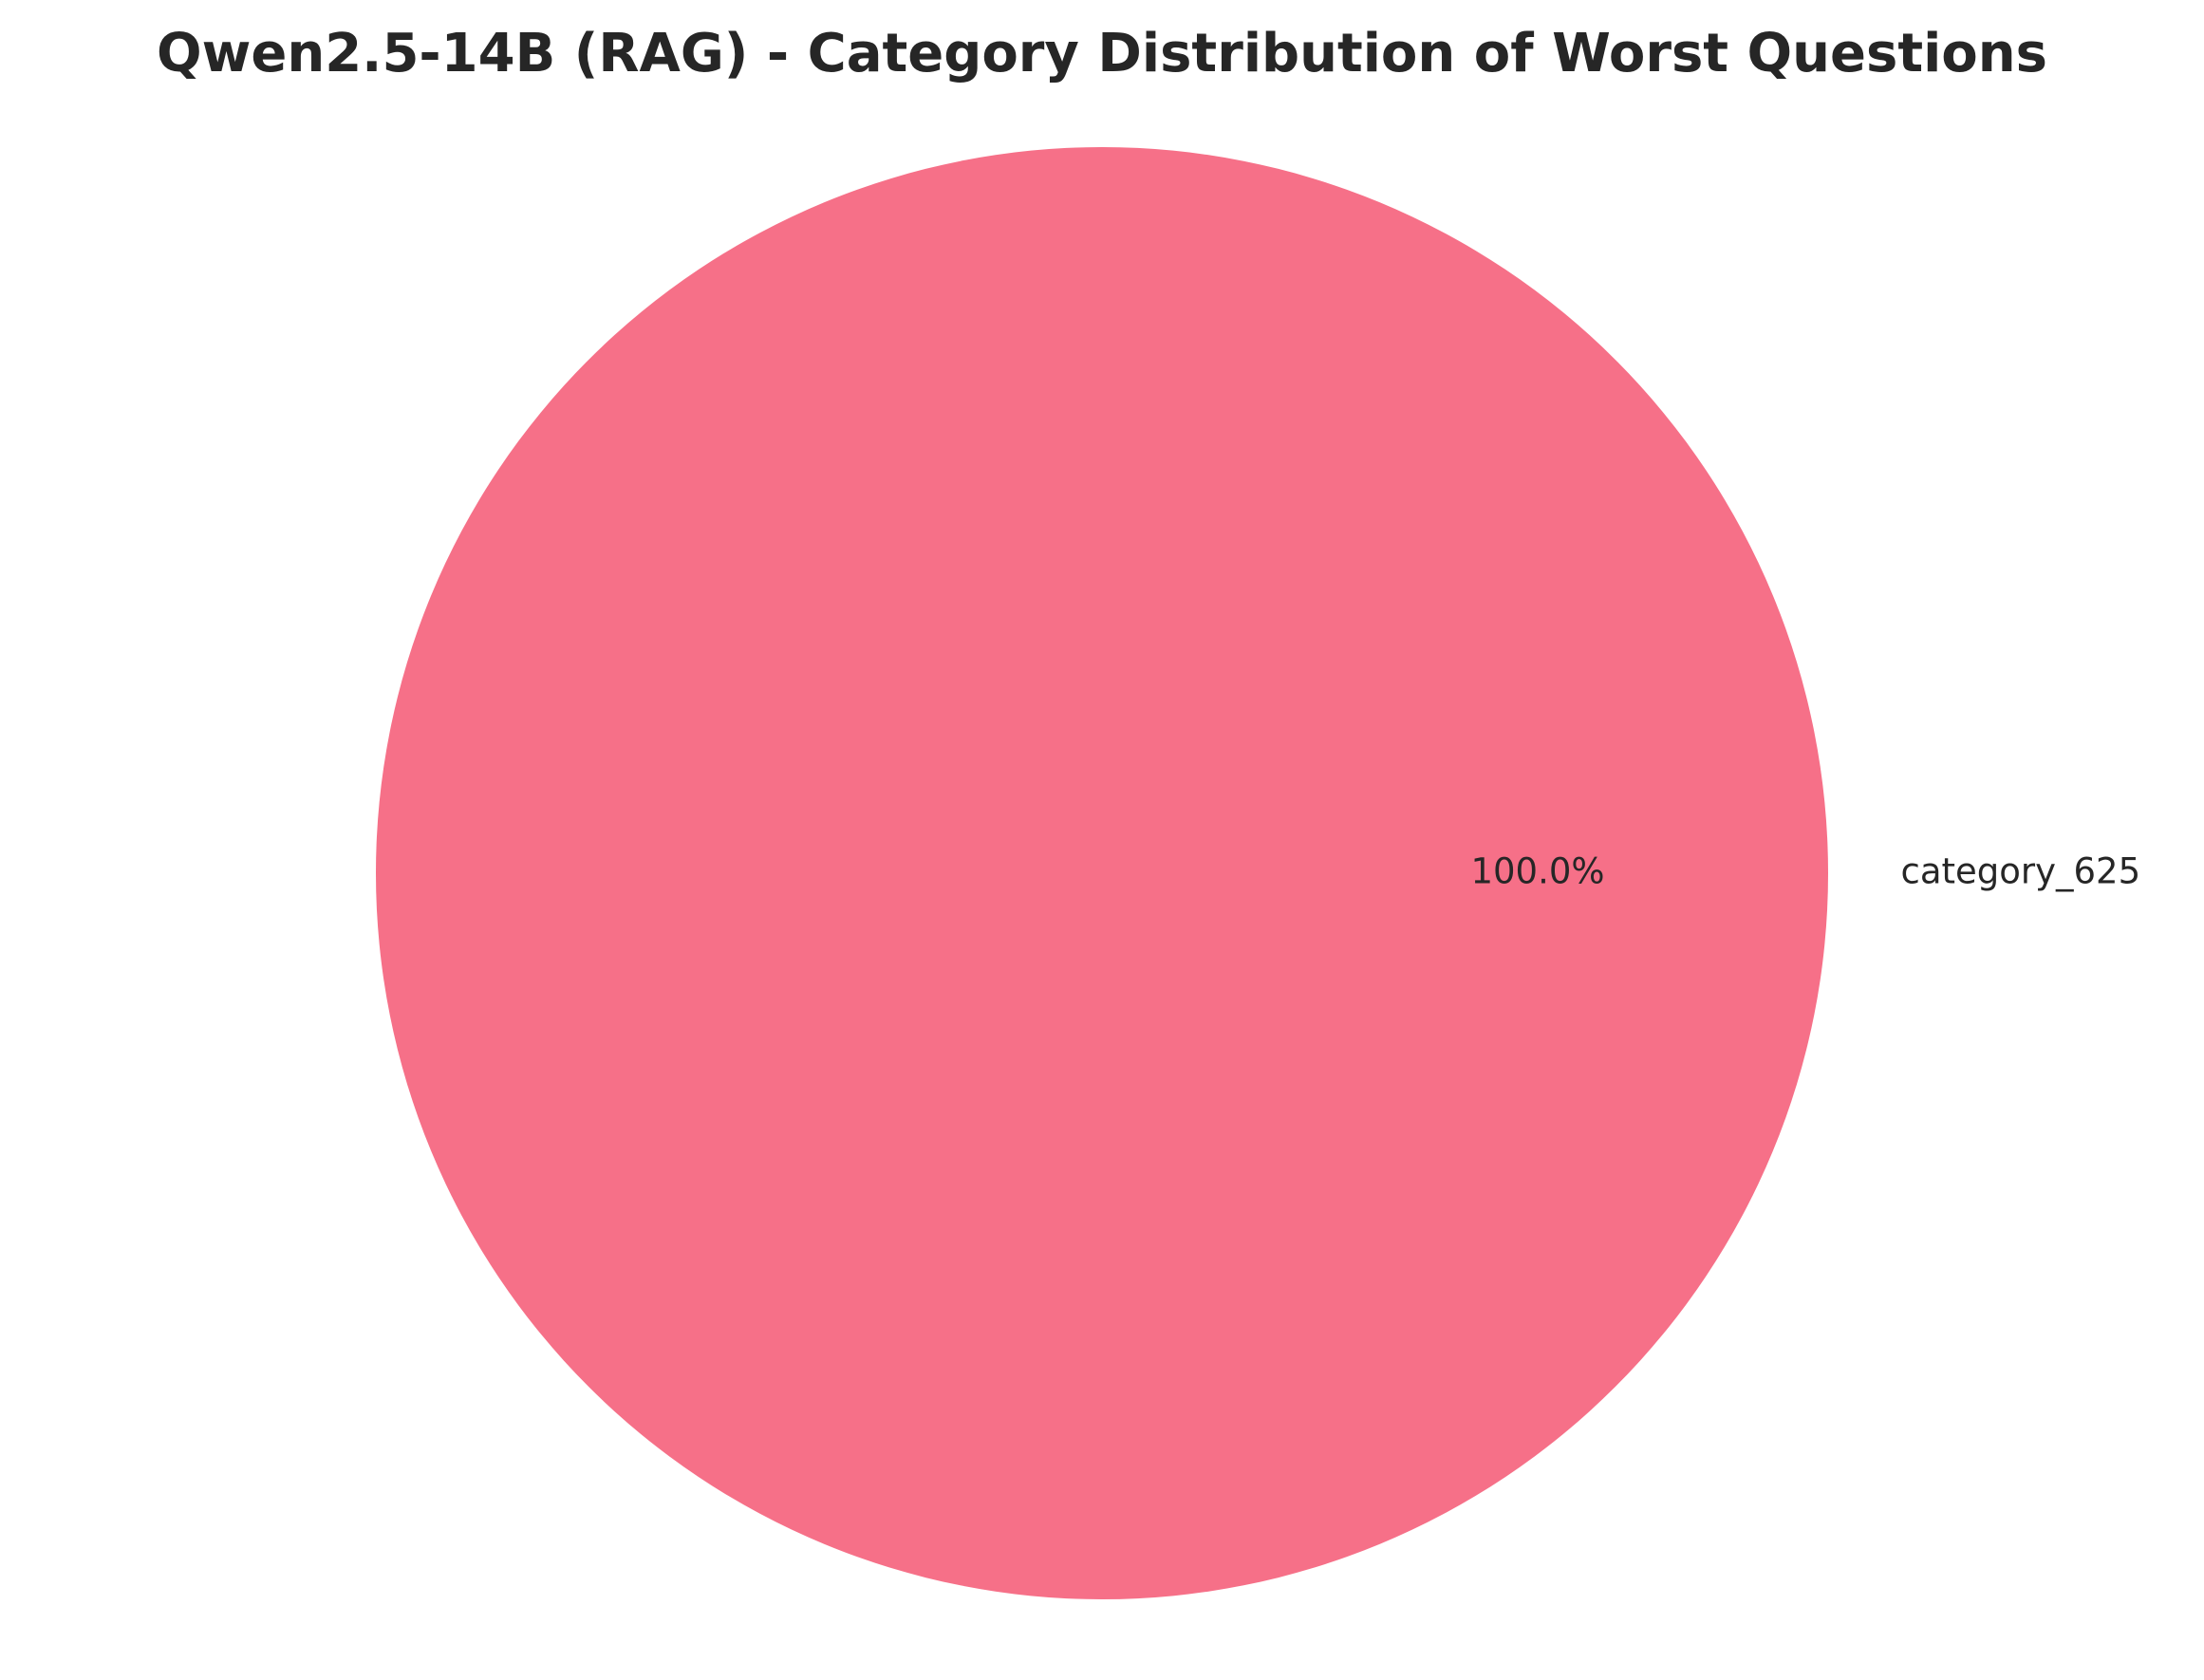 The width and height of the screenshot is (2204, 1680). What do you see at coordinates (2021, 871) in the screenshot?
I see `slice-label: category_625` at bounding box center [2021, 871].